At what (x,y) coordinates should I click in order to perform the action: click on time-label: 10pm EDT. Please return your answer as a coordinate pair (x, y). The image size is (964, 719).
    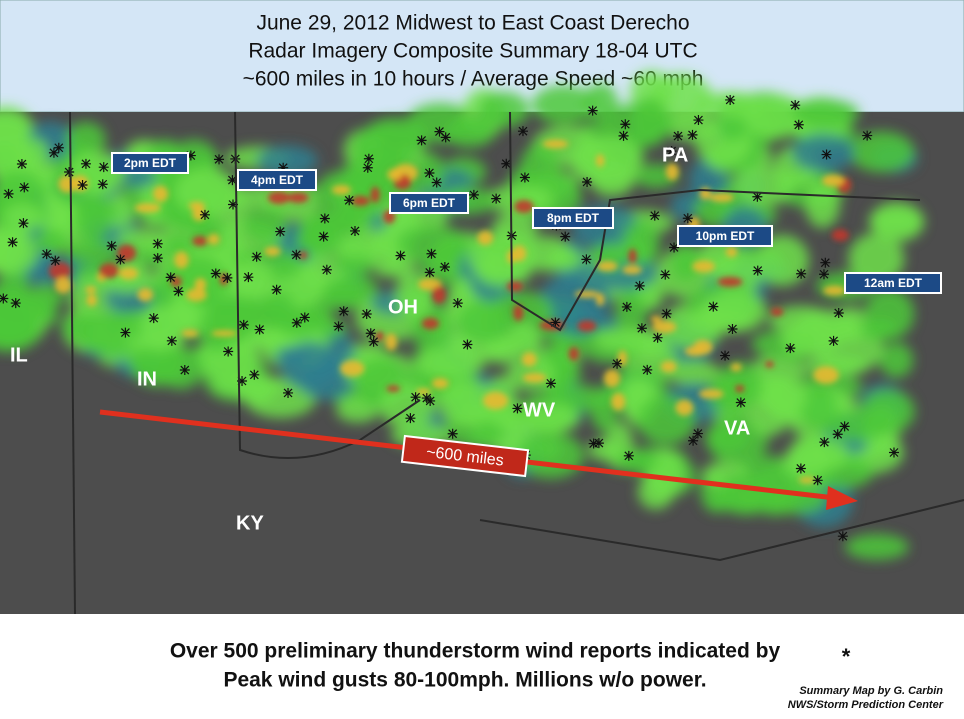
    Looking at the image, I should click on (725, 236).